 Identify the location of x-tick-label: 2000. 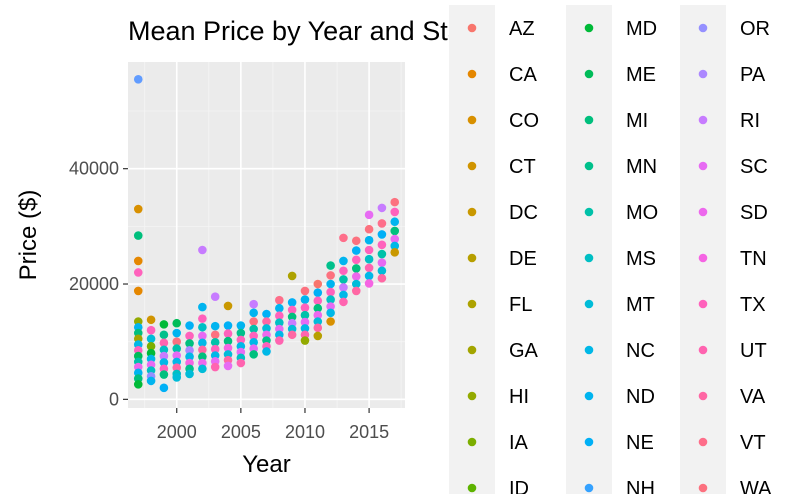
(177, 432).